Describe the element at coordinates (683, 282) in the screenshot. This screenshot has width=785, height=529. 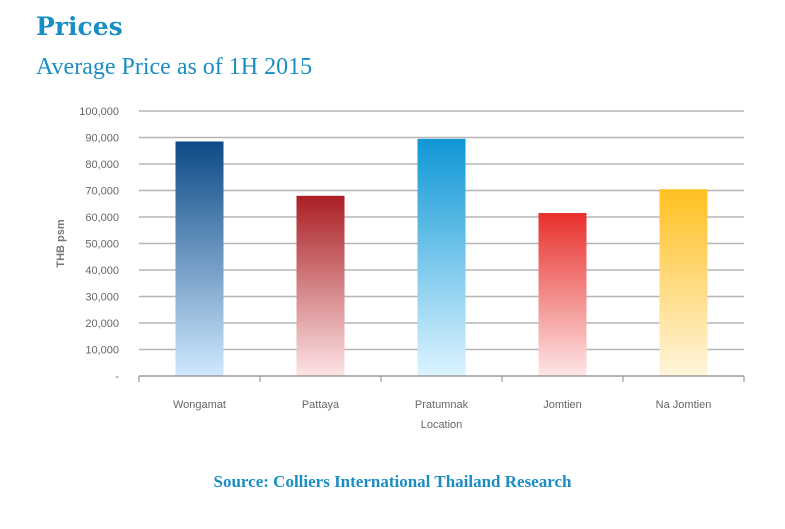
I see `bar-na-jomtien` at that location.